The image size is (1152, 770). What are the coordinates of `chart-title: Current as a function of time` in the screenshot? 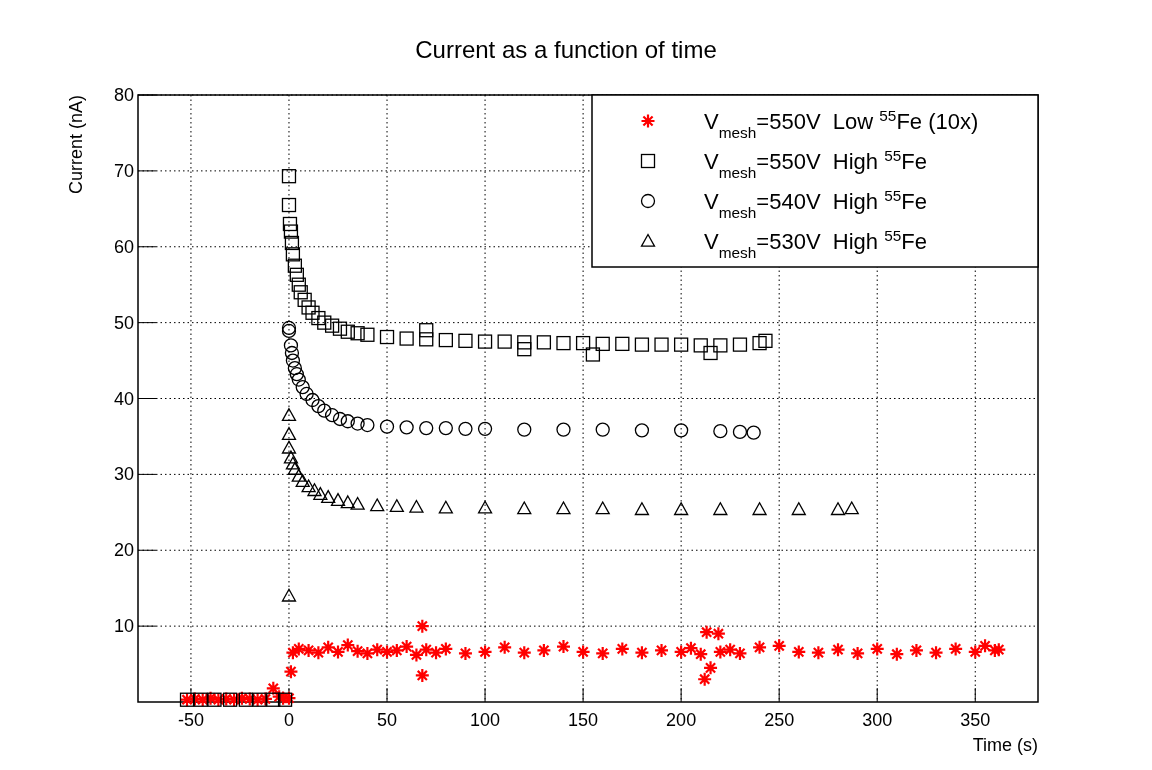 It's located at (566, 49).